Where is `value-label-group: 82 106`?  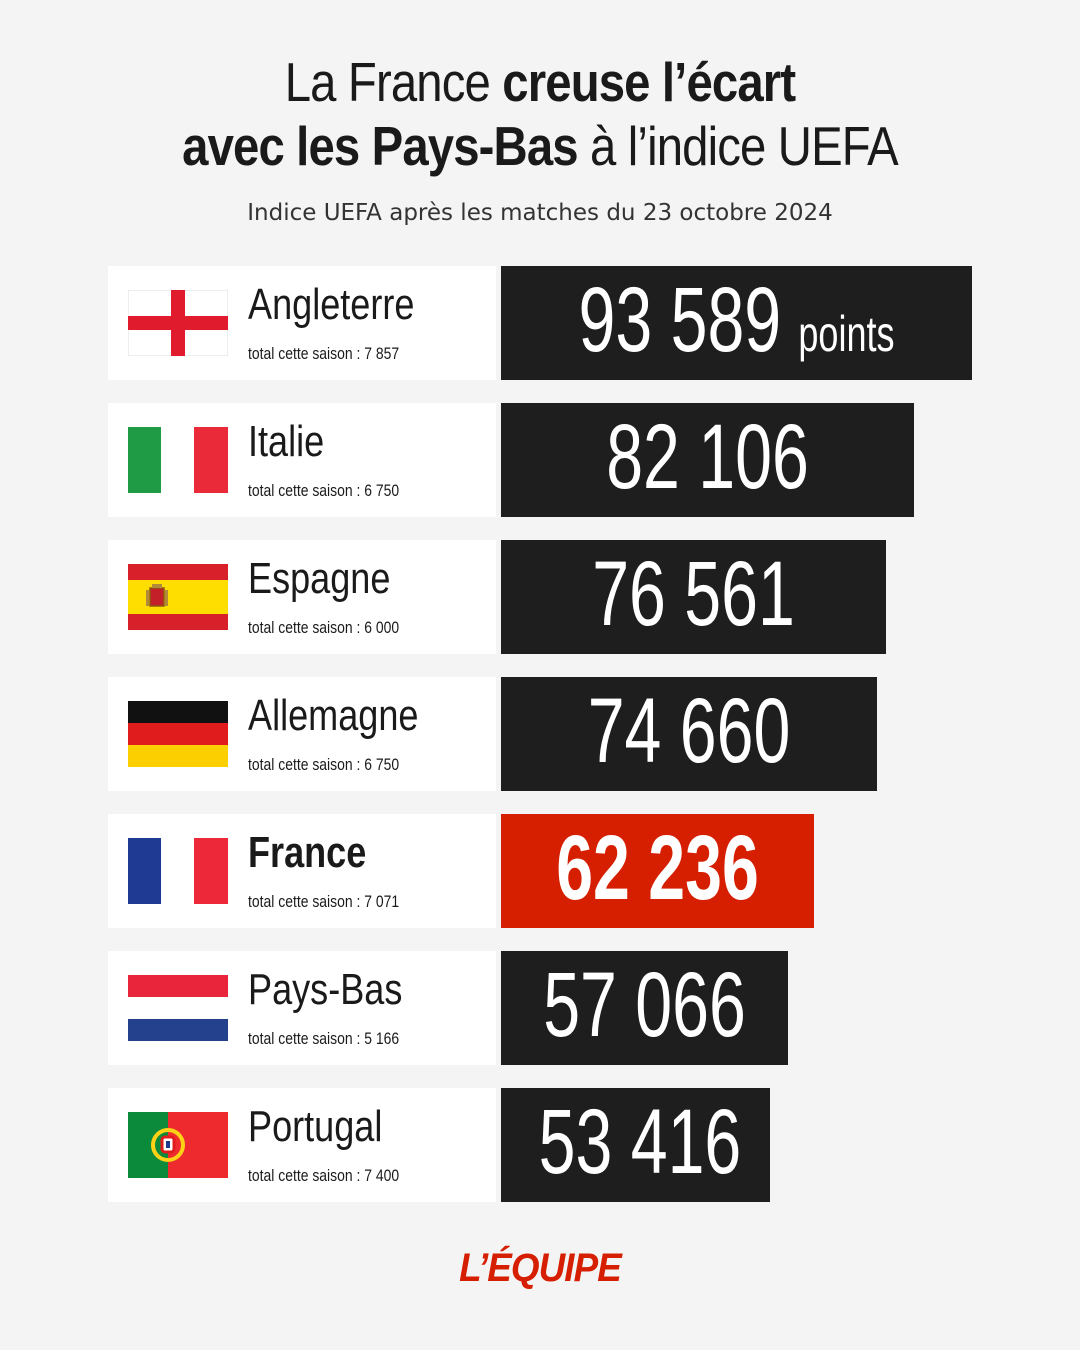 value-label-group: 82 106 is located at coordinates (707, 457).